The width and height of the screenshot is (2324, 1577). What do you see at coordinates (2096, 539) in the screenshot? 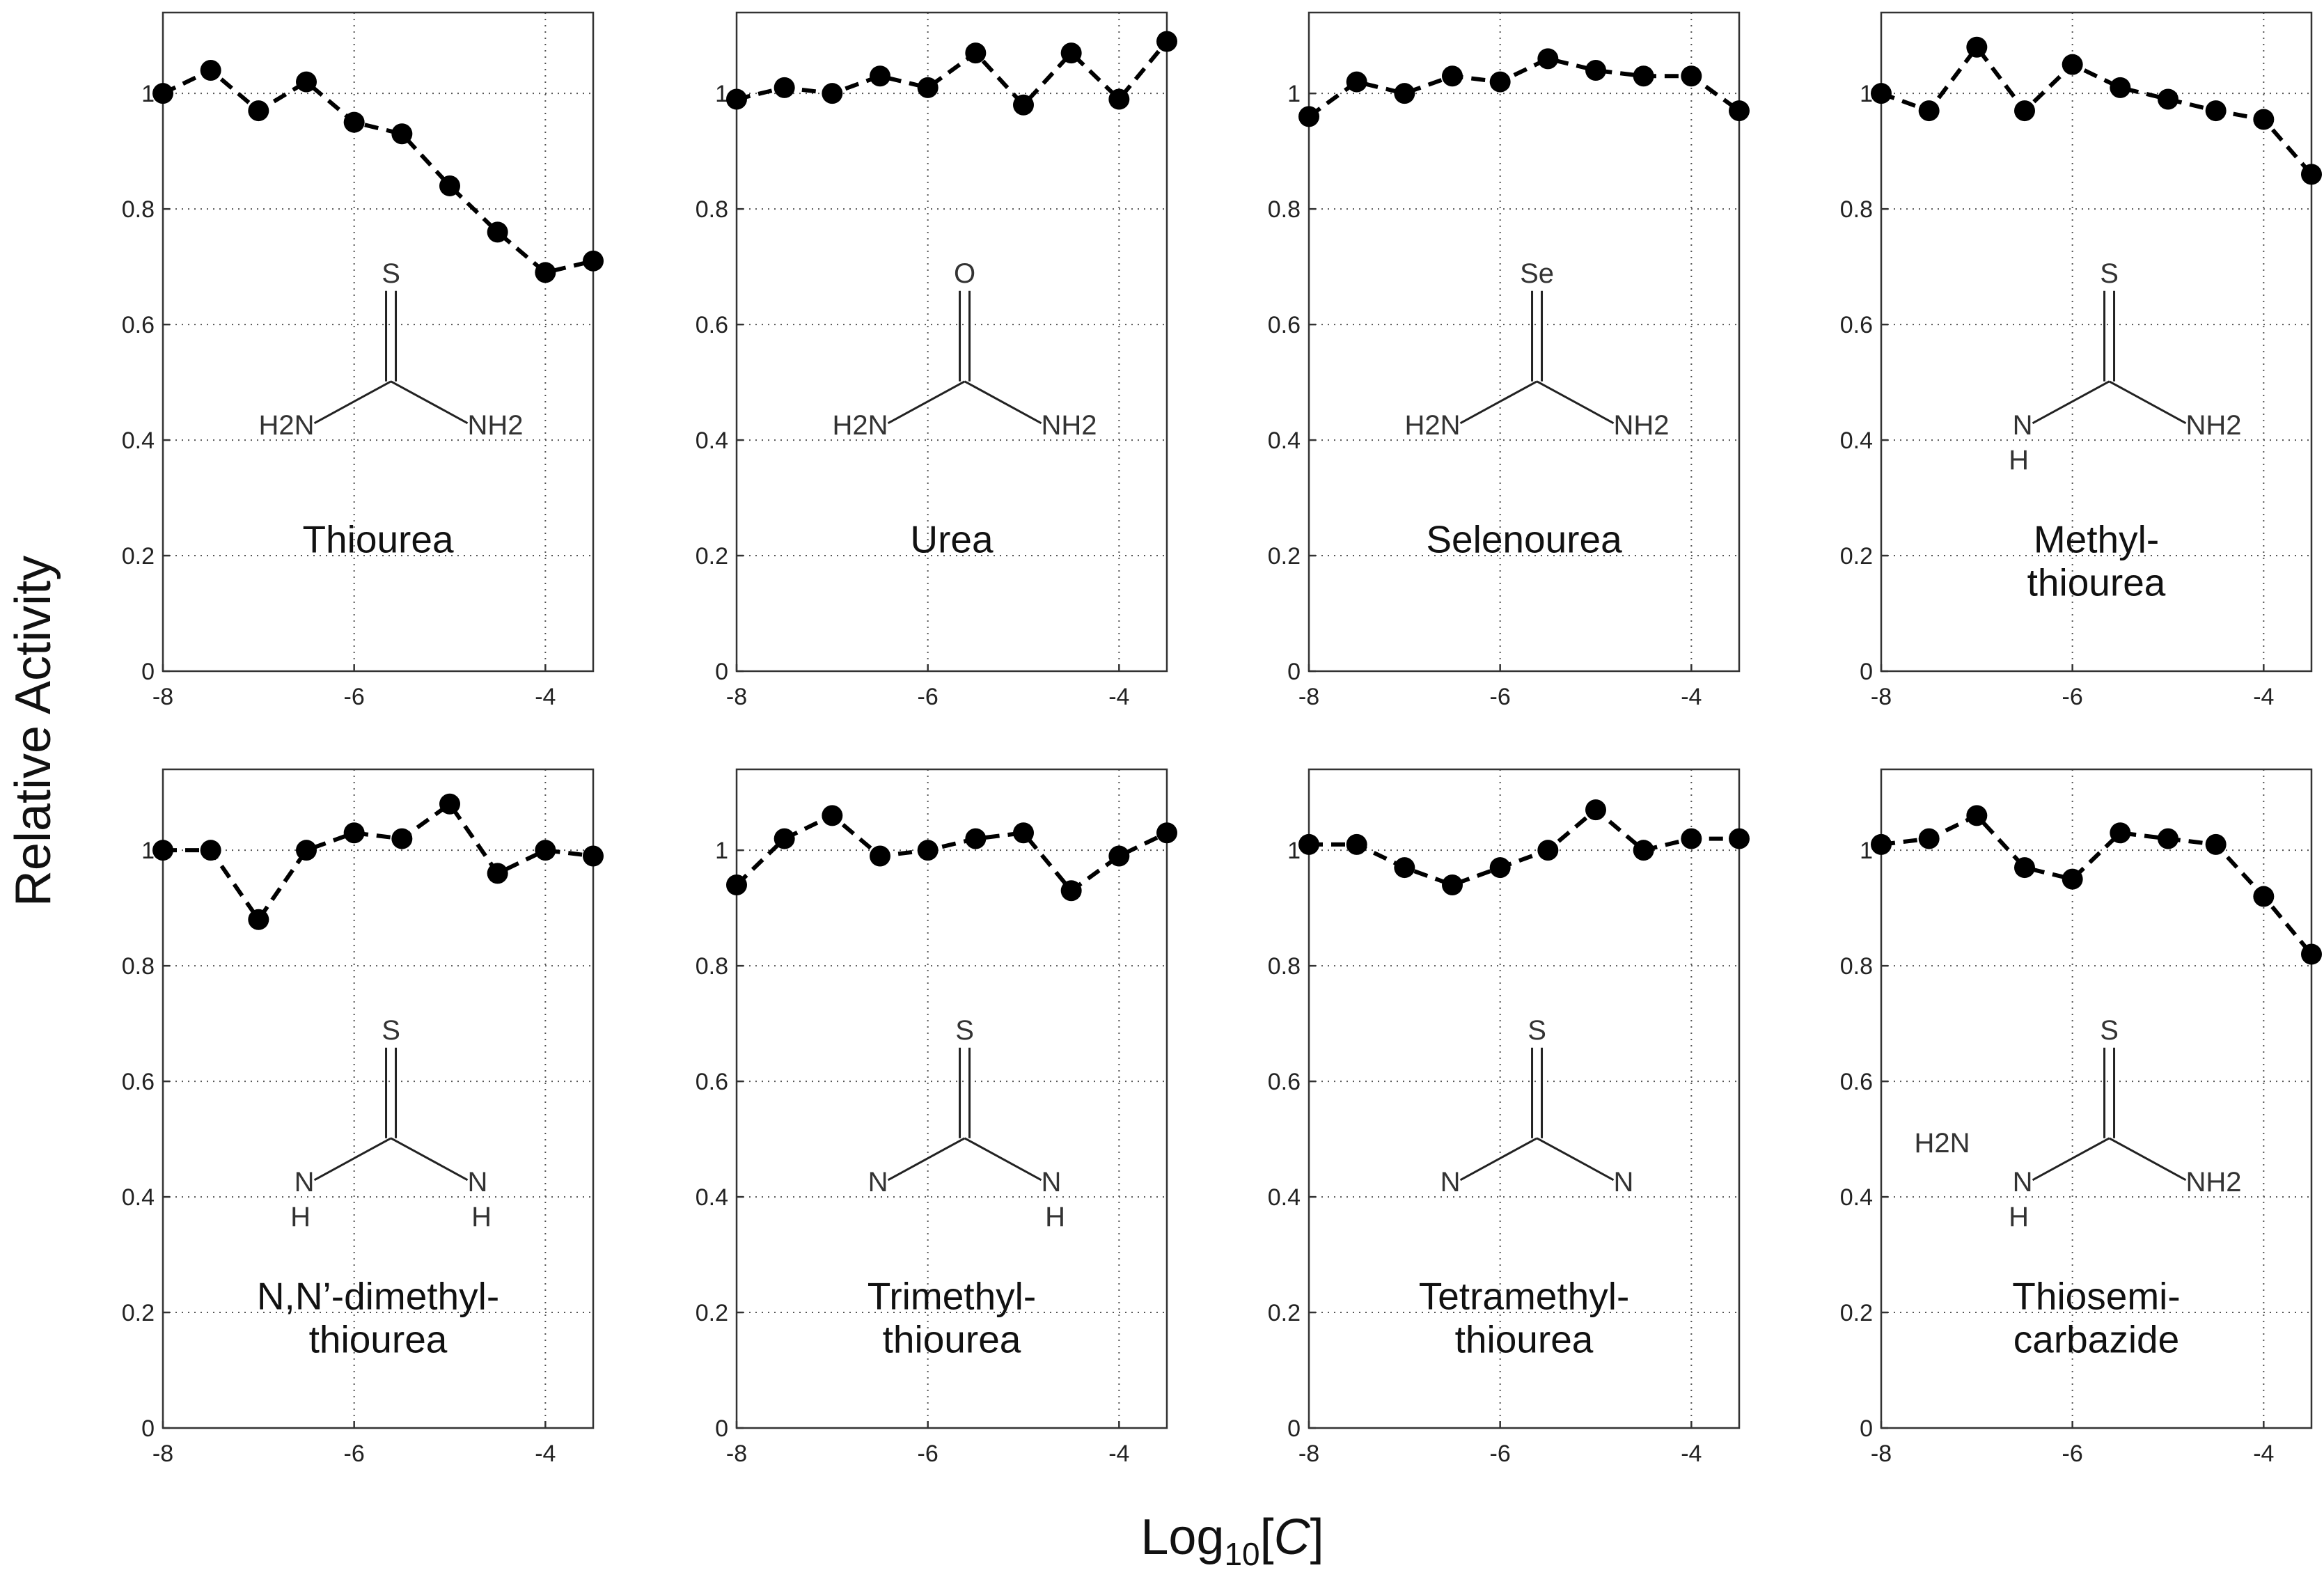
I see `compound-name: Methyl-` at bounding box center [2096, 539].